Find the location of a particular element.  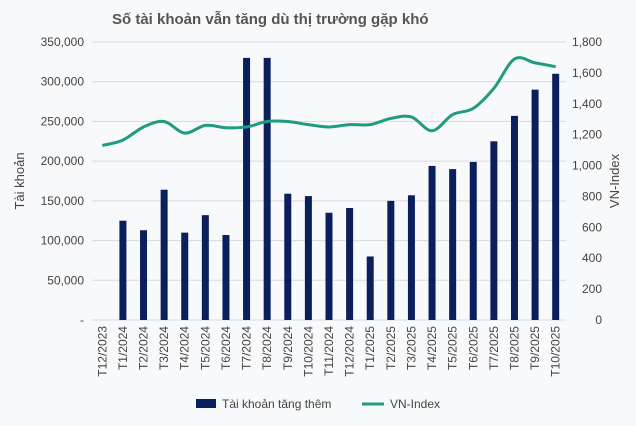

x-tick-label: T7/2024 is located at coordinates (247, 348).